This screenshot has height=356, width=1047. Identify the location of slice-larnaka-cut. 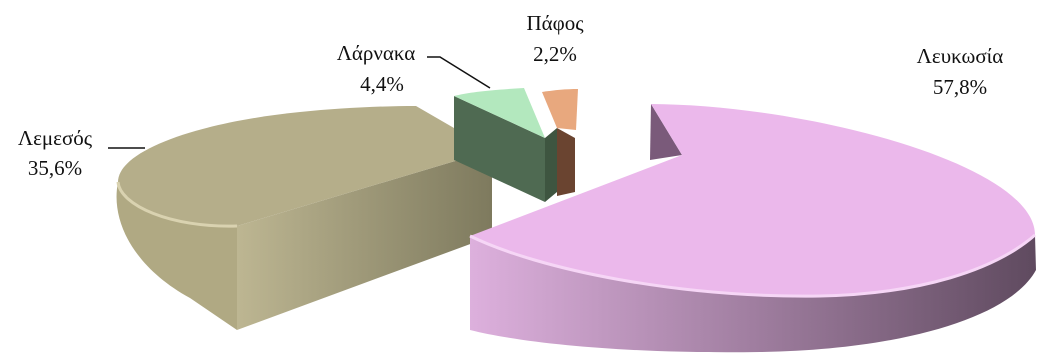
(499, 149).